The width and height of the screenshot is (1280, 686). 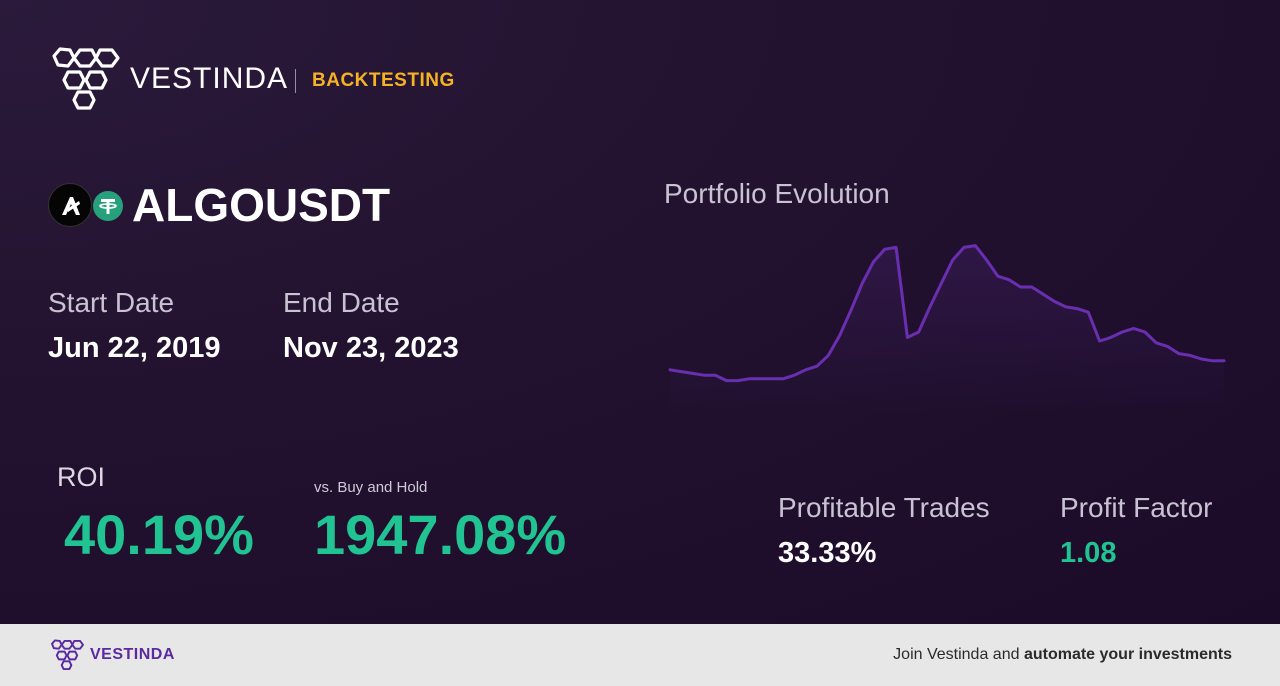 What do you see at coordinates (81, 477) in the screenshot?
I see `roi-label: ROI` at bounding box center [81, 477].